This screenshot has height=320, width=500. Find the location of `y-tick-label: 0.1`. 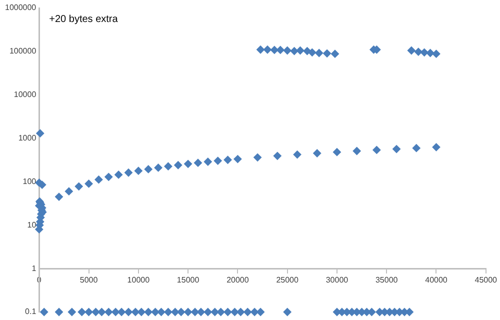

y-tick-label: 0.1 is located at coordinates (31, 311).